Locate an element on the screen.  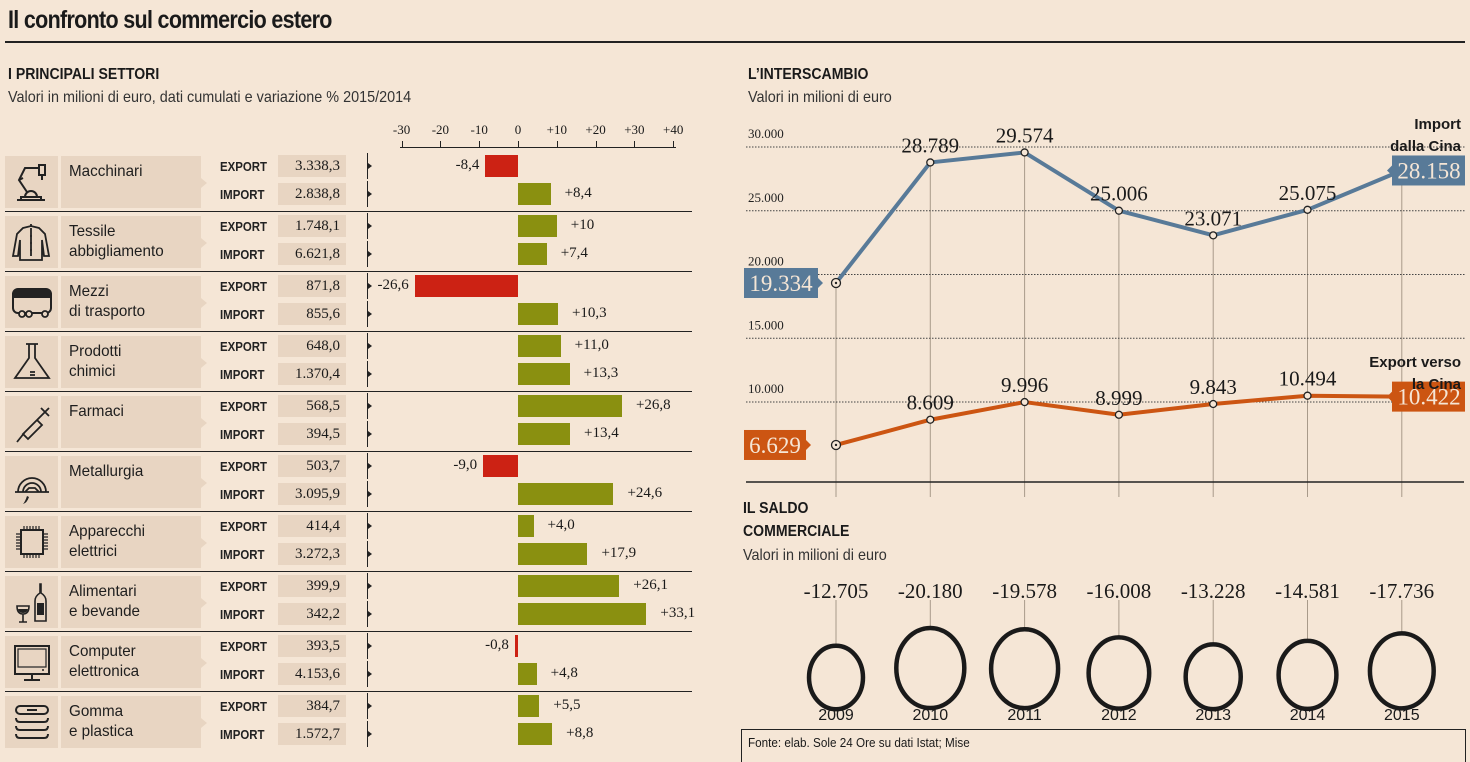
sector-name: Mezzi di trasporto is located at coordinates (107, 301).